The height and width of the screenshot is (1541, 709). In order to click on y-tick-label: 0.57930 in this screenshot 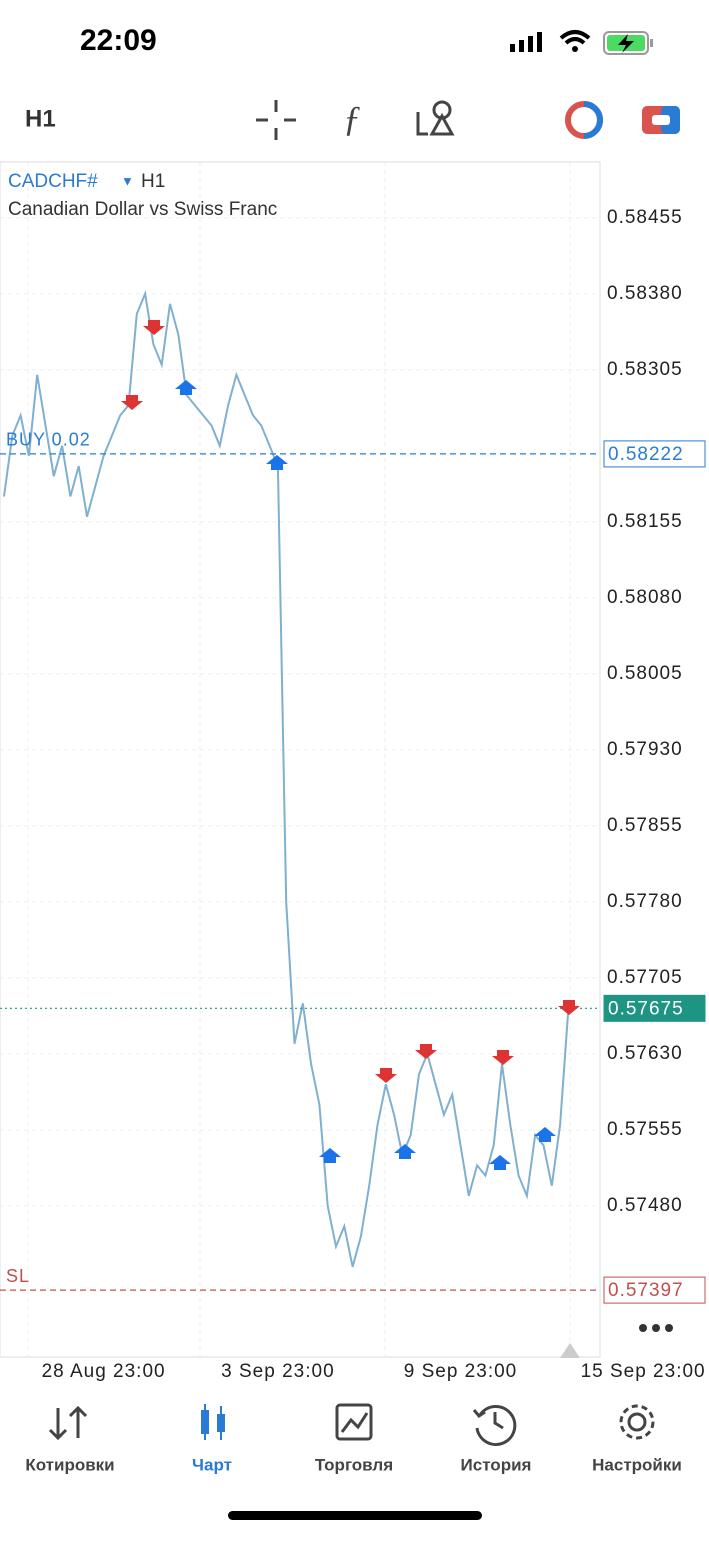, I will do `click(645, 749)`.